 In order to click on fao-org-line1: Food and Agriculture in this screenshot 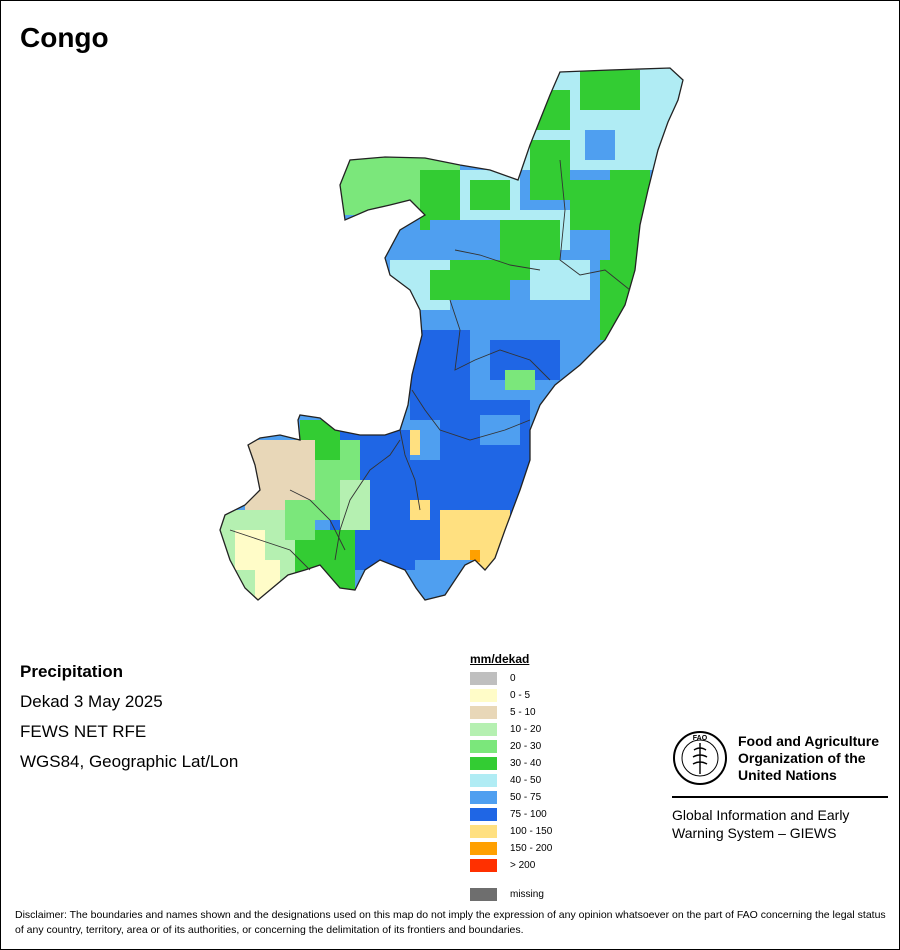, I will do `click(809, 740)`.